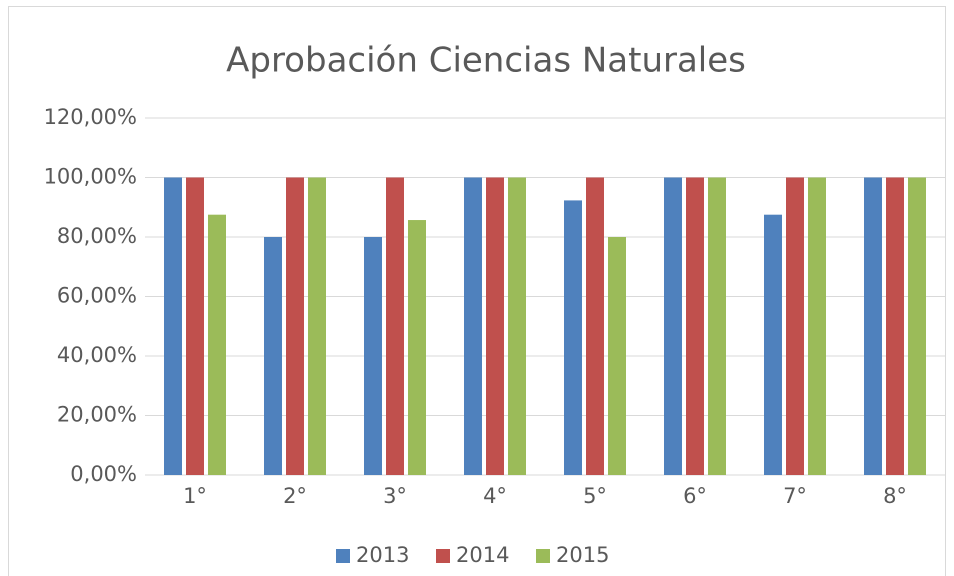 The width and height of the screenshot is (954, 576). Describe the element at coordinates (895, 496) in the screenshot. I see `x-tick-label: 8°` at that location.